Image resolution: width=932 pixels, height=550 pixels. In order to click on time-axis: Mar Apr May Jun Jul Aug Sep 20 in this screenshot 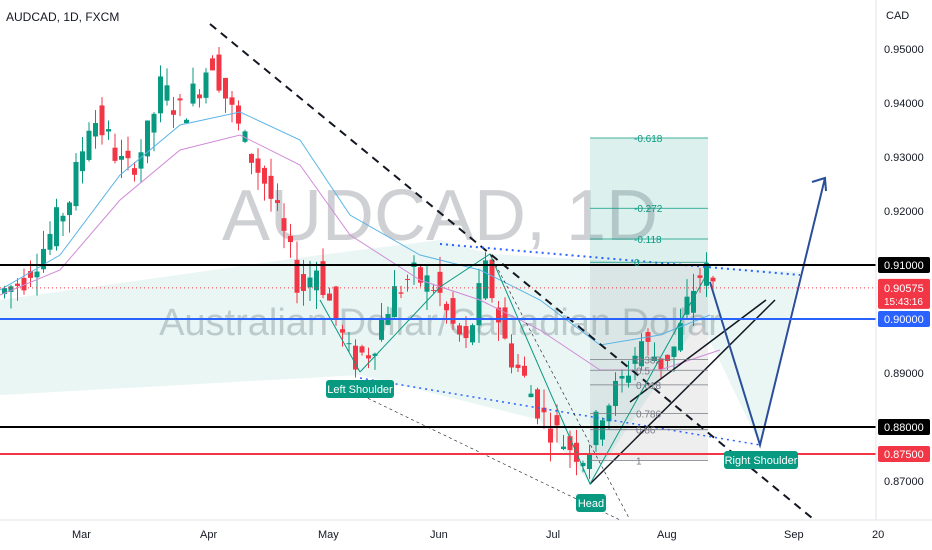, I will do `click(466, 530)`.